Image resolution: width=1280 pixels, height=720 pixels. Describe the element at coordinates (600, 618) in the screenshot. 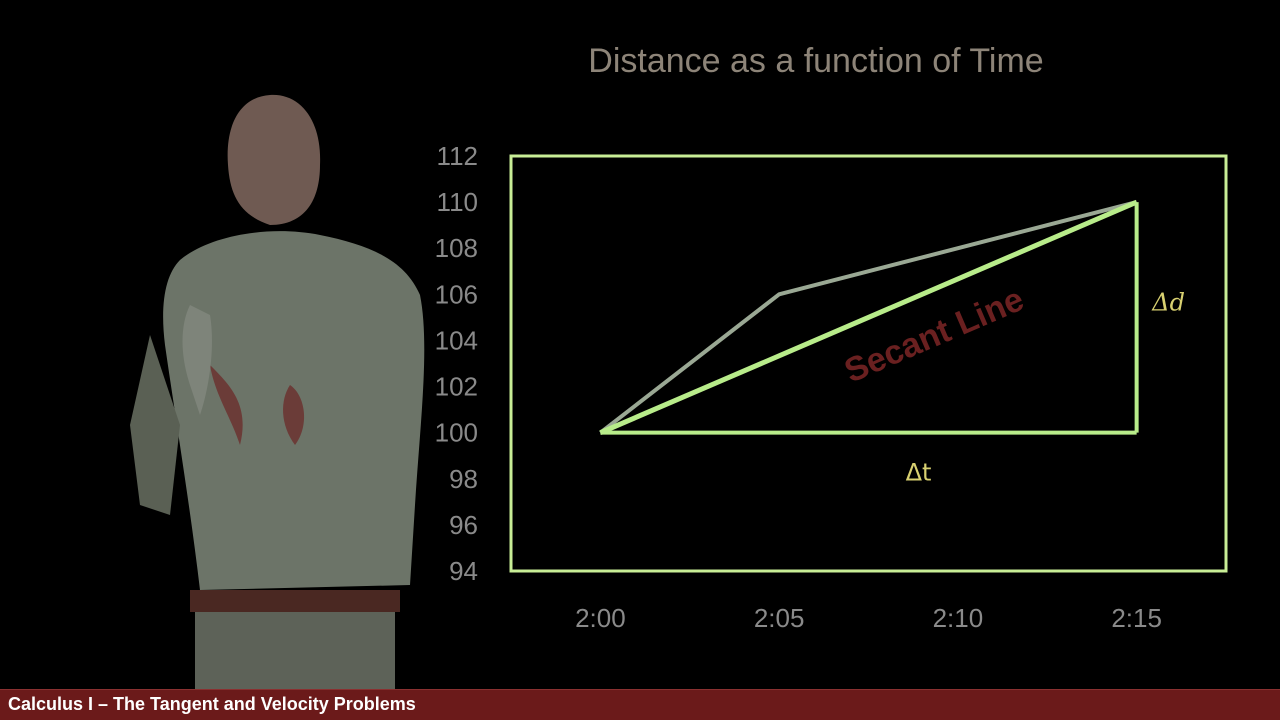

I see `x-tick-label: 2:00` at that location.